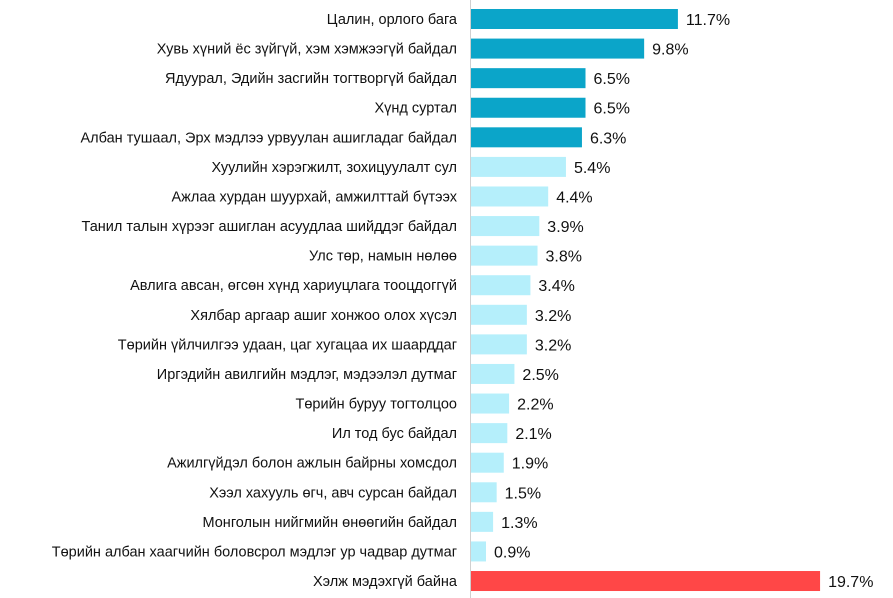 Image resolution: width=893 pixels, height=598 pixels. What do you see at coordinates (376, 405) in the screenshot?
I see `category-label: Төрийн буруу тогтолцоо` at bounding box center [376, 405].